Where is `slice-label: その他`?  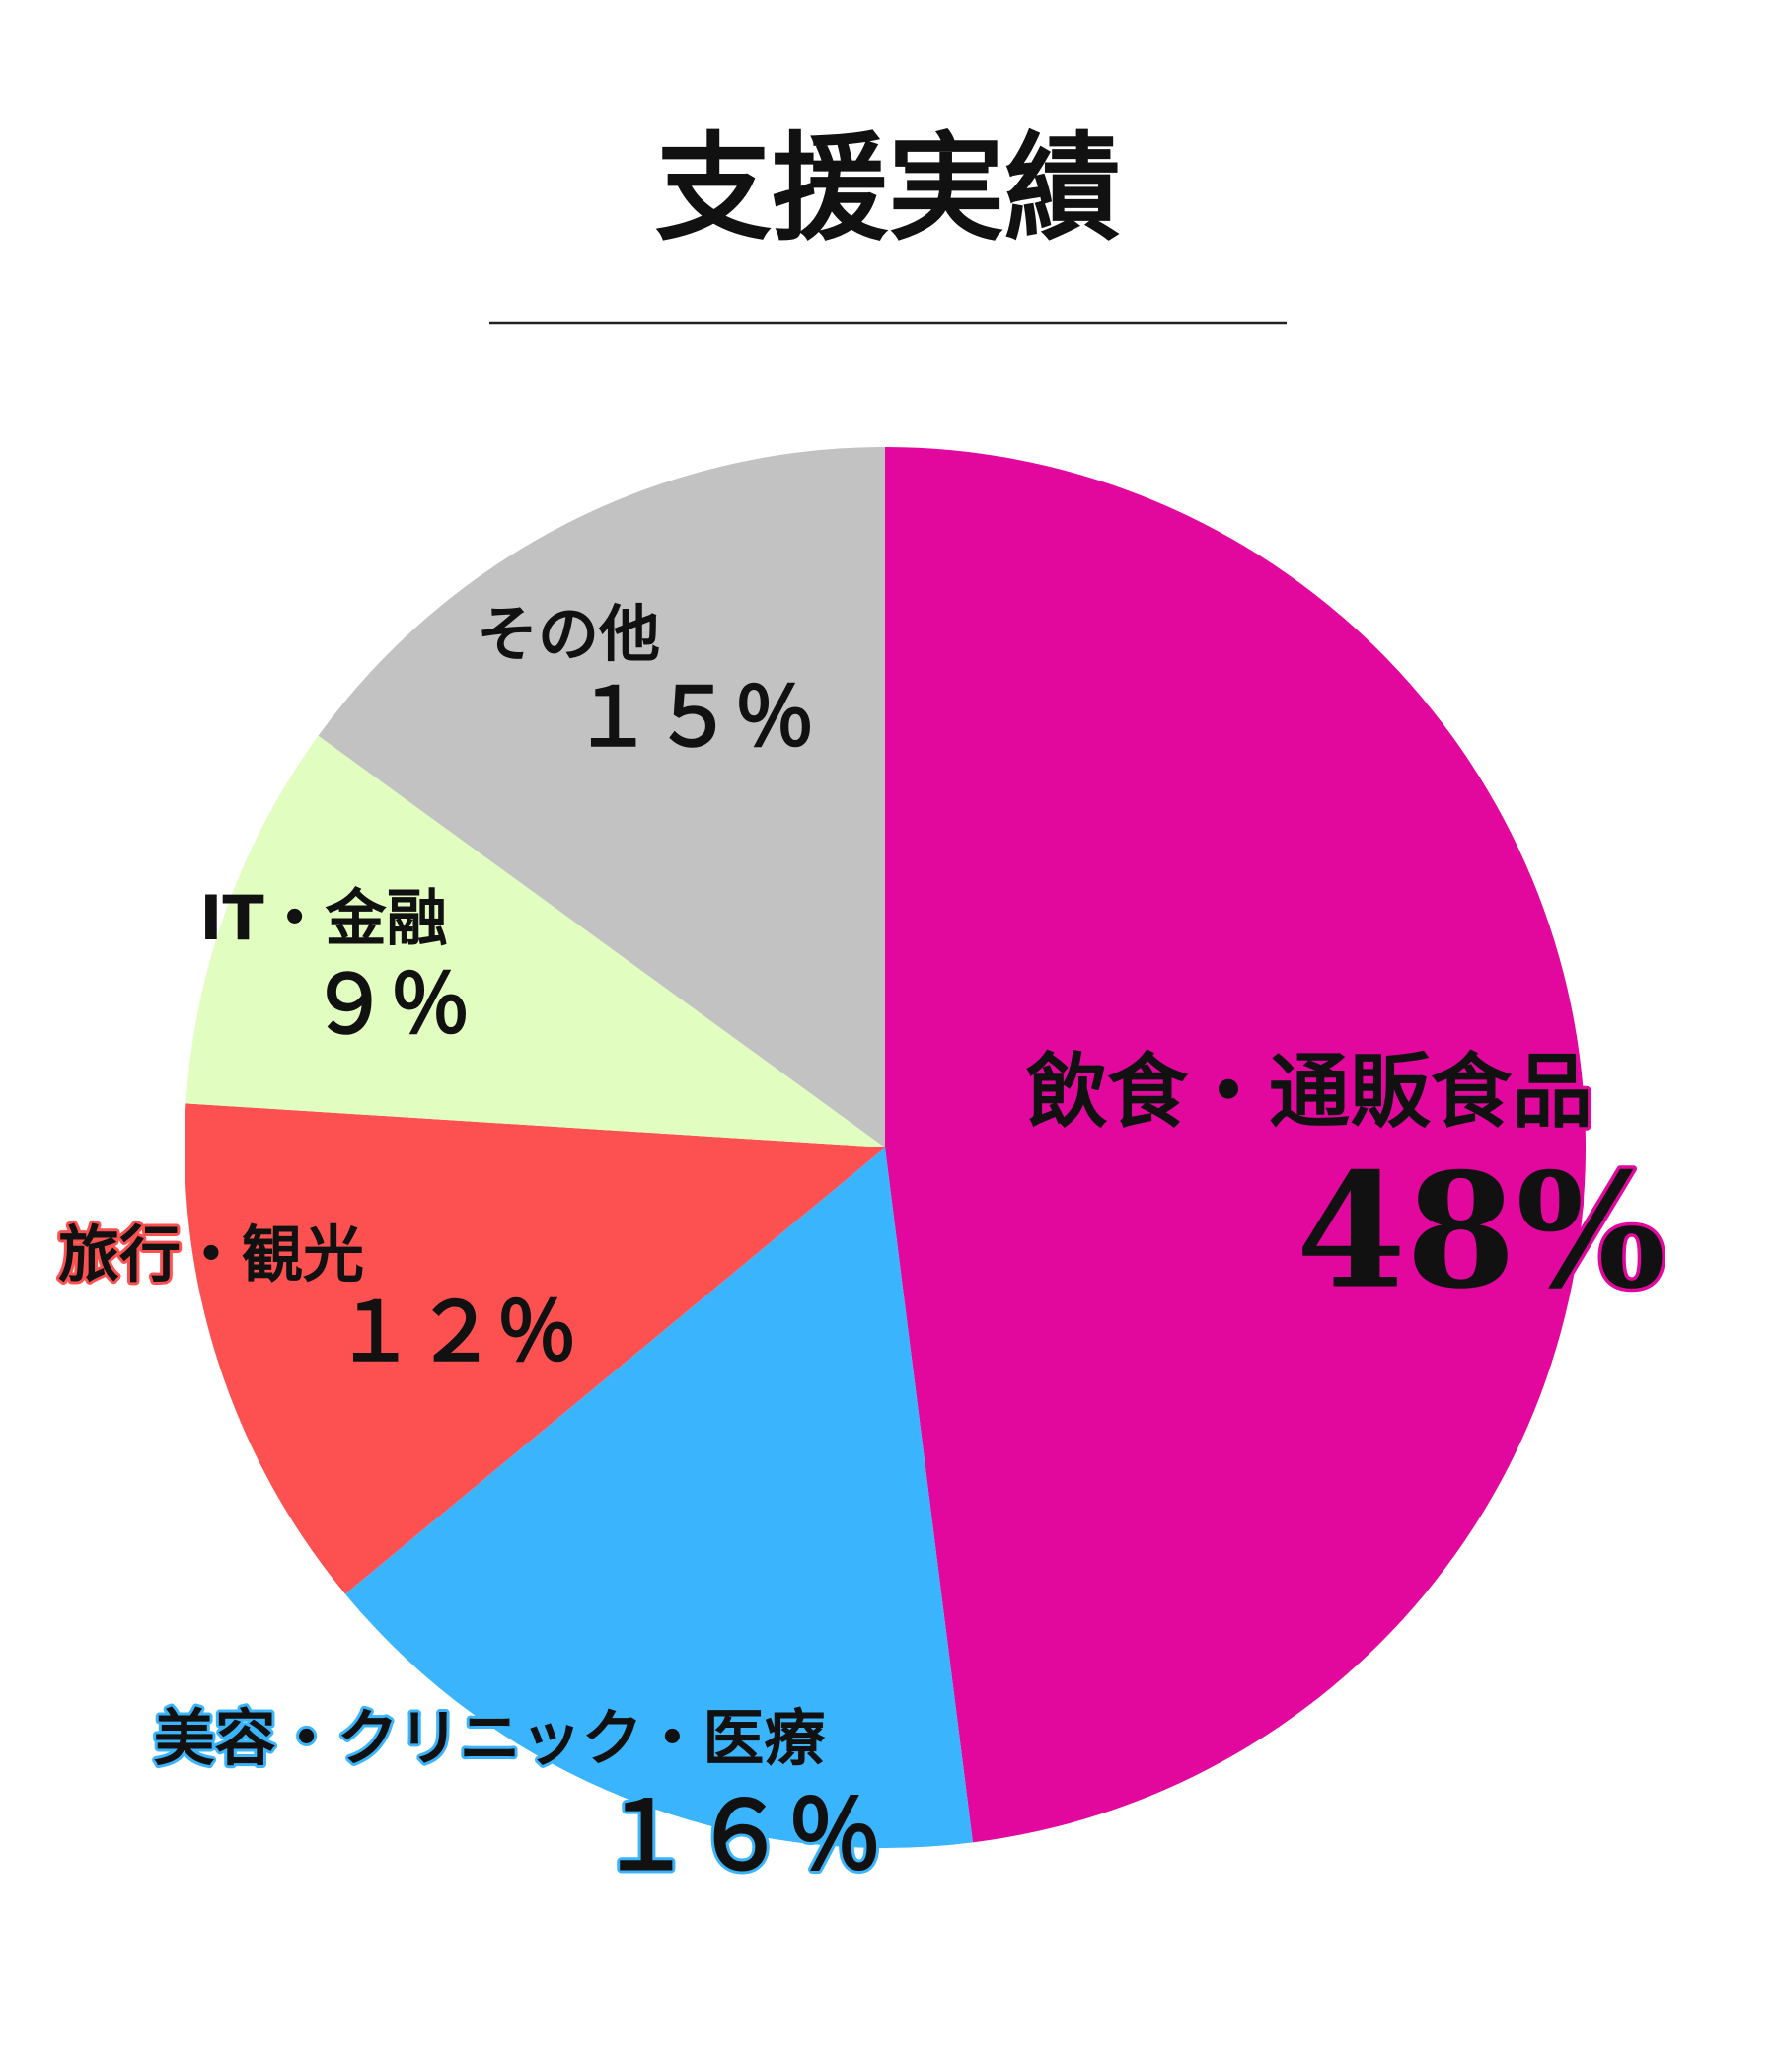
slice-label: その他 is located at coordinates (569, 634).